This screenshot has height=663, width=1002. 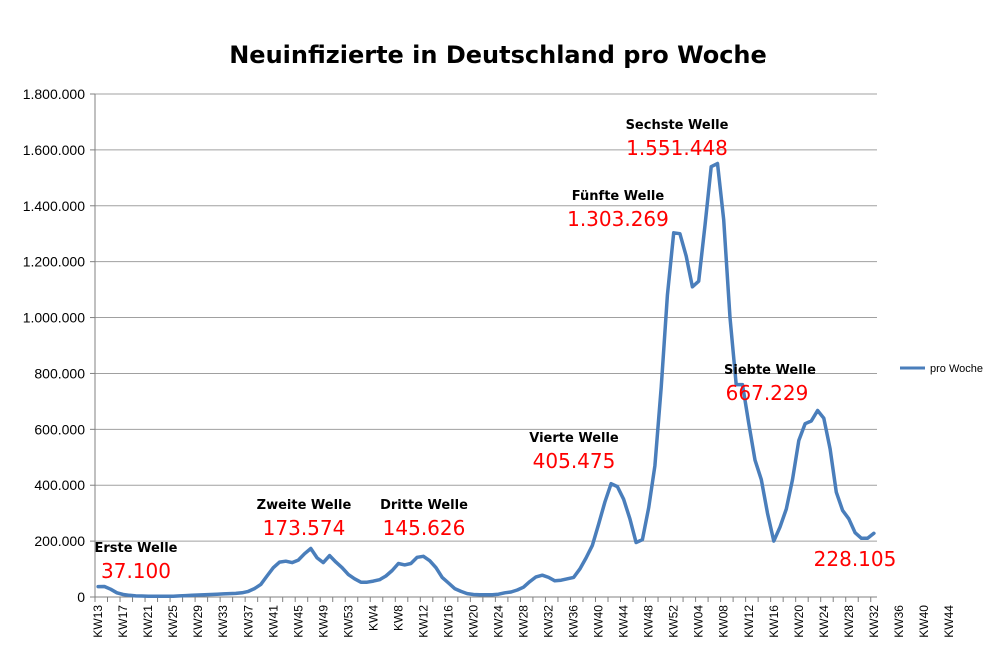 I want to click on x-tick-label: KW29, so click(x=198, y=621).